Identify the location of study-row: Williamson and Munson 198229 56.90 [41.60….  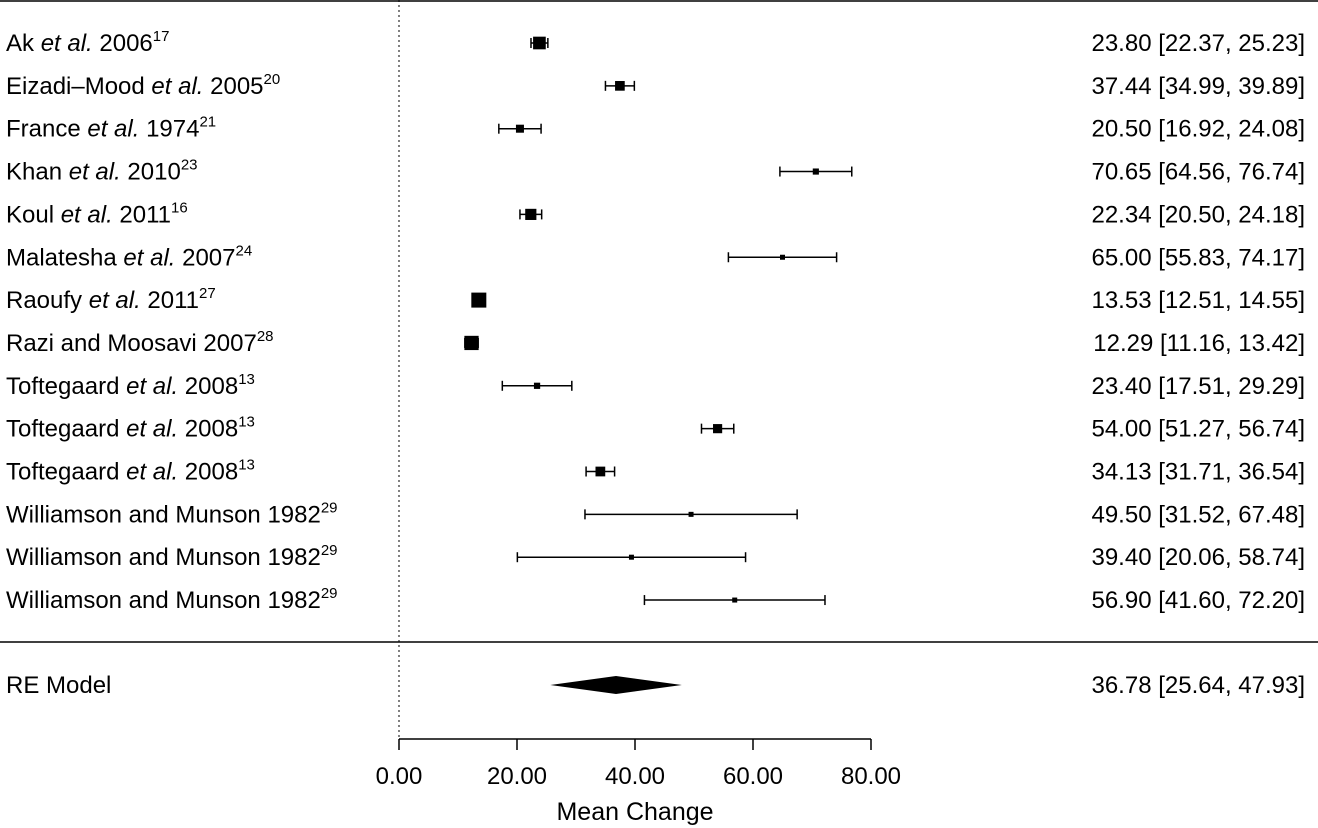
(655, 599).